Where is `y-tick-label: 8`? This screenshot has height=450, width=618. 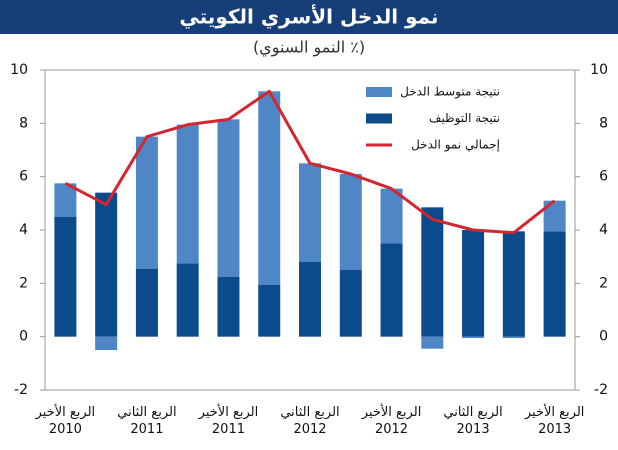
y-tick-label: 8 is located at coordinates (23, 123).